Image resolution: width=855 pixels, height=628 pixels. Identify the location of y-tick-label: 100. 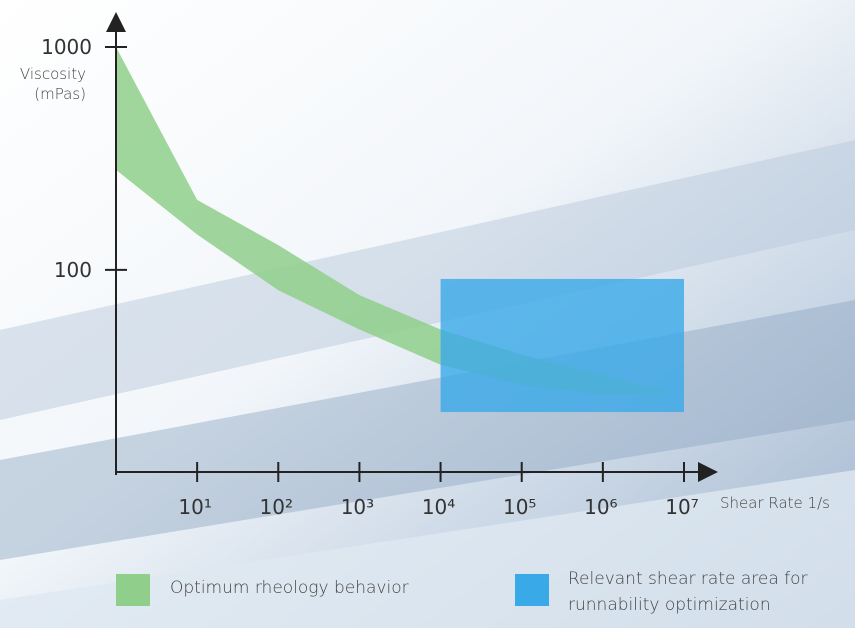
(73, 270).